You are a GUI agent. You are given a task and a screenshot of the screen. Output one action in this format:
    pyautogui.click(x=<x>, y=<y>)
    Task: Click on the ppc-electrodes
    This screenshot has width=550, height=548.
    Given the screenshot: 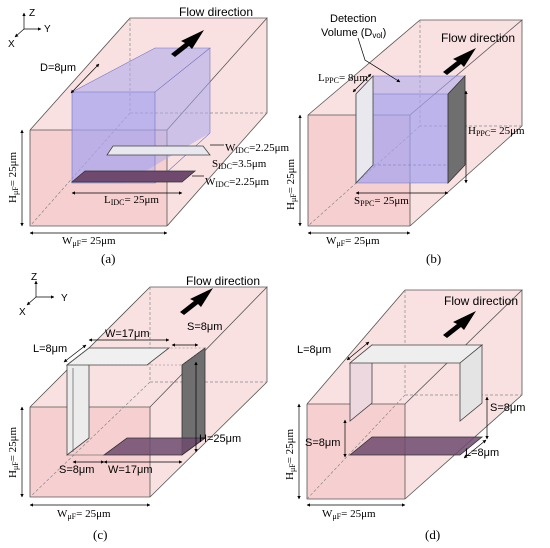 What is the action you would take?
    pyautogui.click(x=410, y=129)
    